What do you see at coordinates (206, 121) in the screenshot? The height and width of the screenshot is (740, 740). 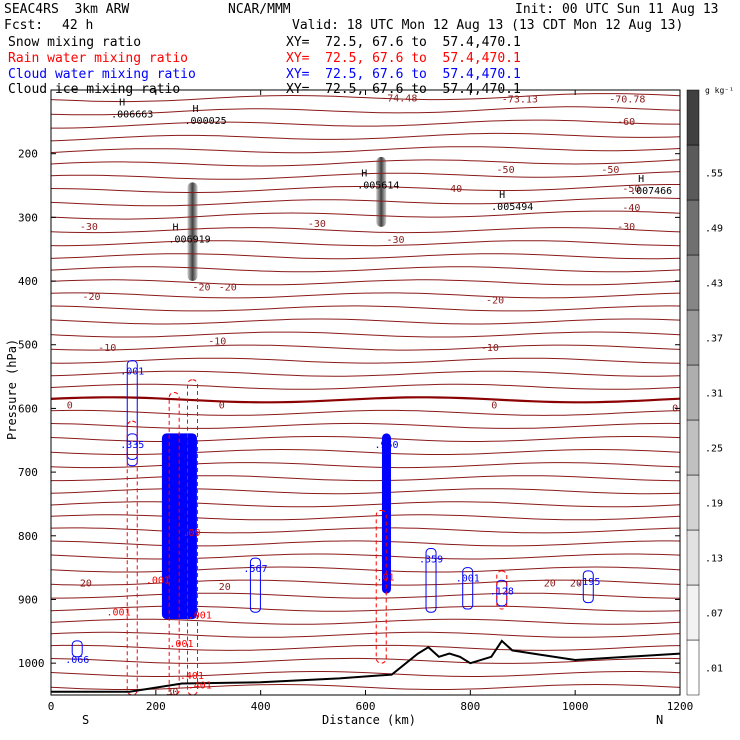 I see `cloud-ice-label: .000025` at bounding box center [206, 121].